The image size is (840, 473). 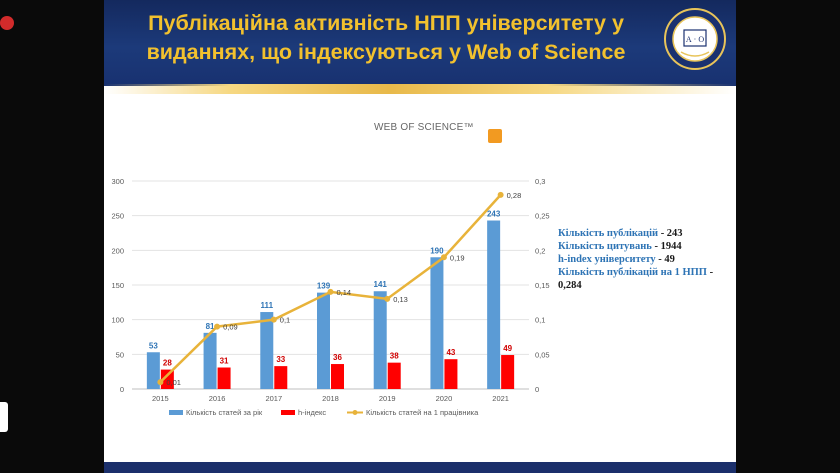 I want to click on y2-tick-label: 0,05, so click(x=542, y=354).